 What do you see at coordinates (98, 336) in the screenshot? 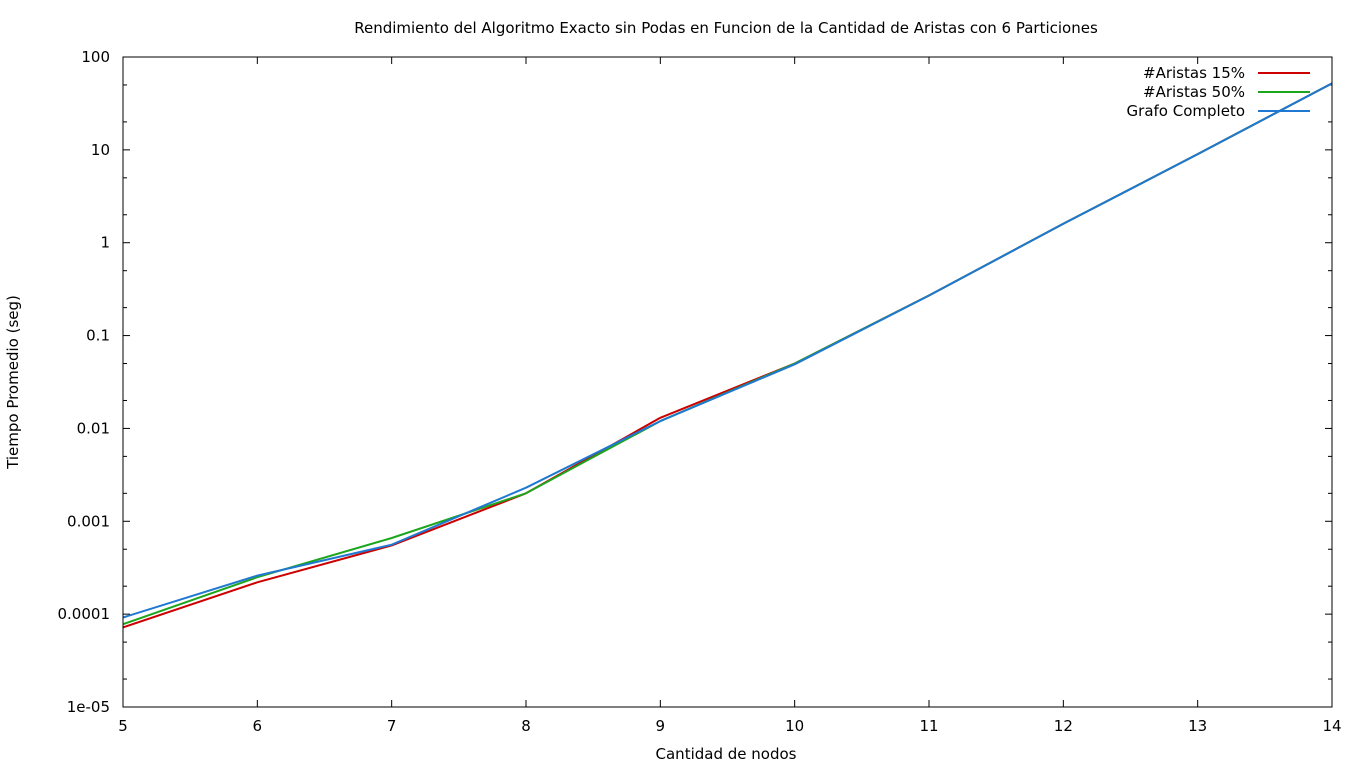
I see `y-tick-label: 0.1` at bounding box center [98, 336].